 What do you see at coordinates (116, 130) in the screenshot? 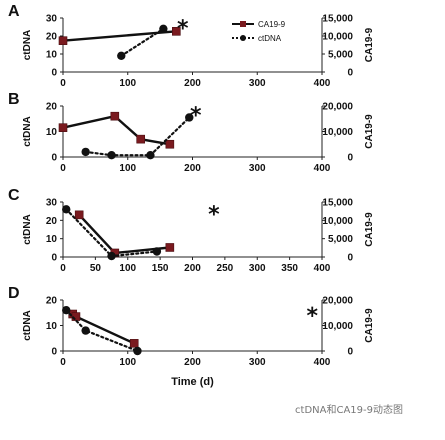
I see `ca19-9-line-b` at bounding box center [116, 130].